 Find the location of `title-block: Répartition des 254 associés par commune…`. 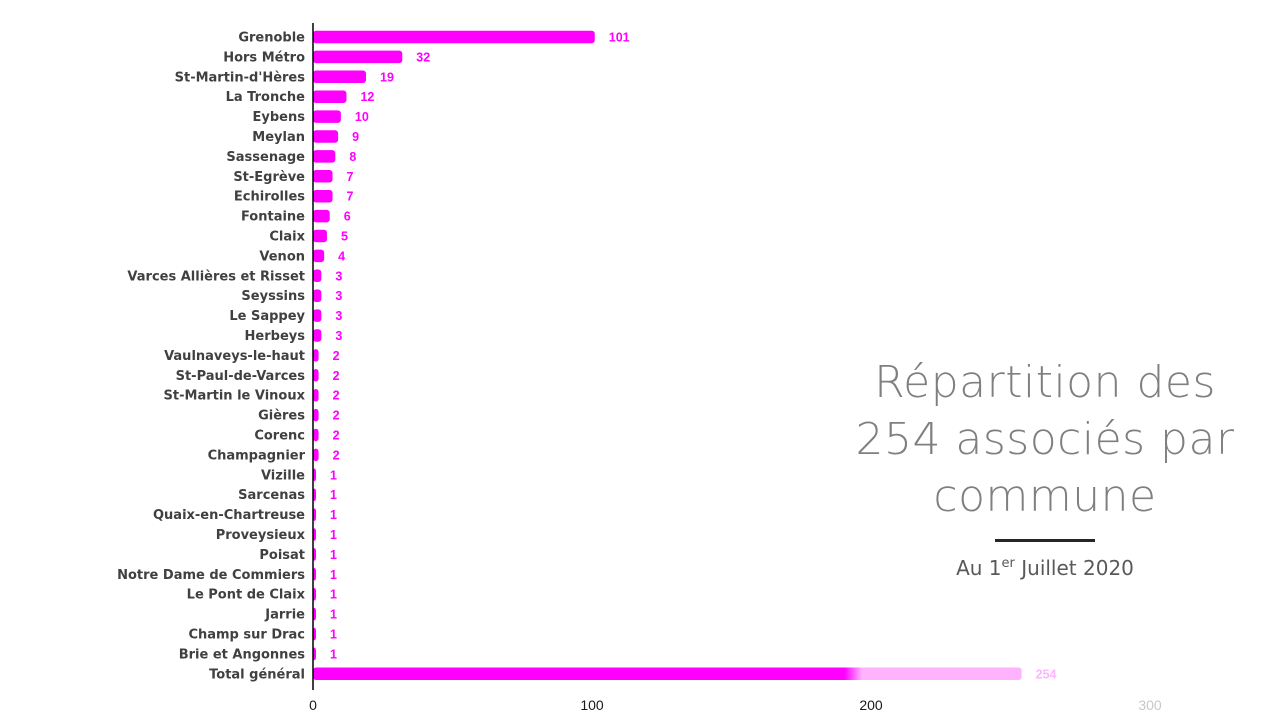

title-block: Répartition des 254 associés par commune… is located at coordinates (1045, 467).